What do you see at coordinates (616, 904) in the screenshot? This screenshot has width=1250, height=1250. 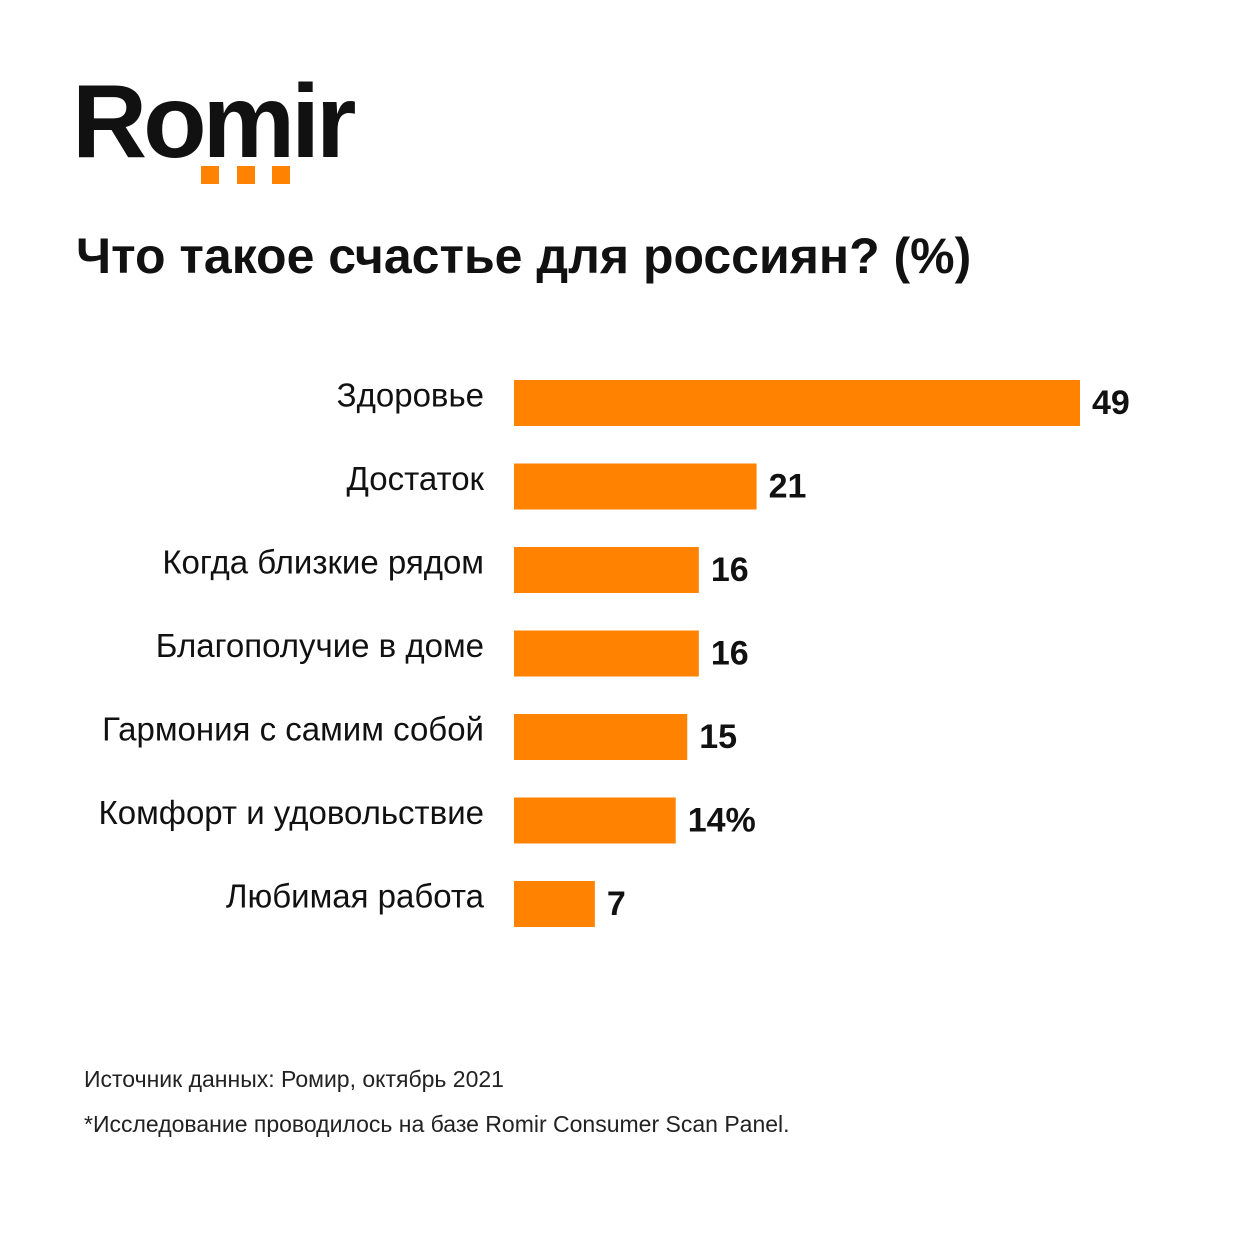 I see `value-label: 7` at bounding box center [616, 904].